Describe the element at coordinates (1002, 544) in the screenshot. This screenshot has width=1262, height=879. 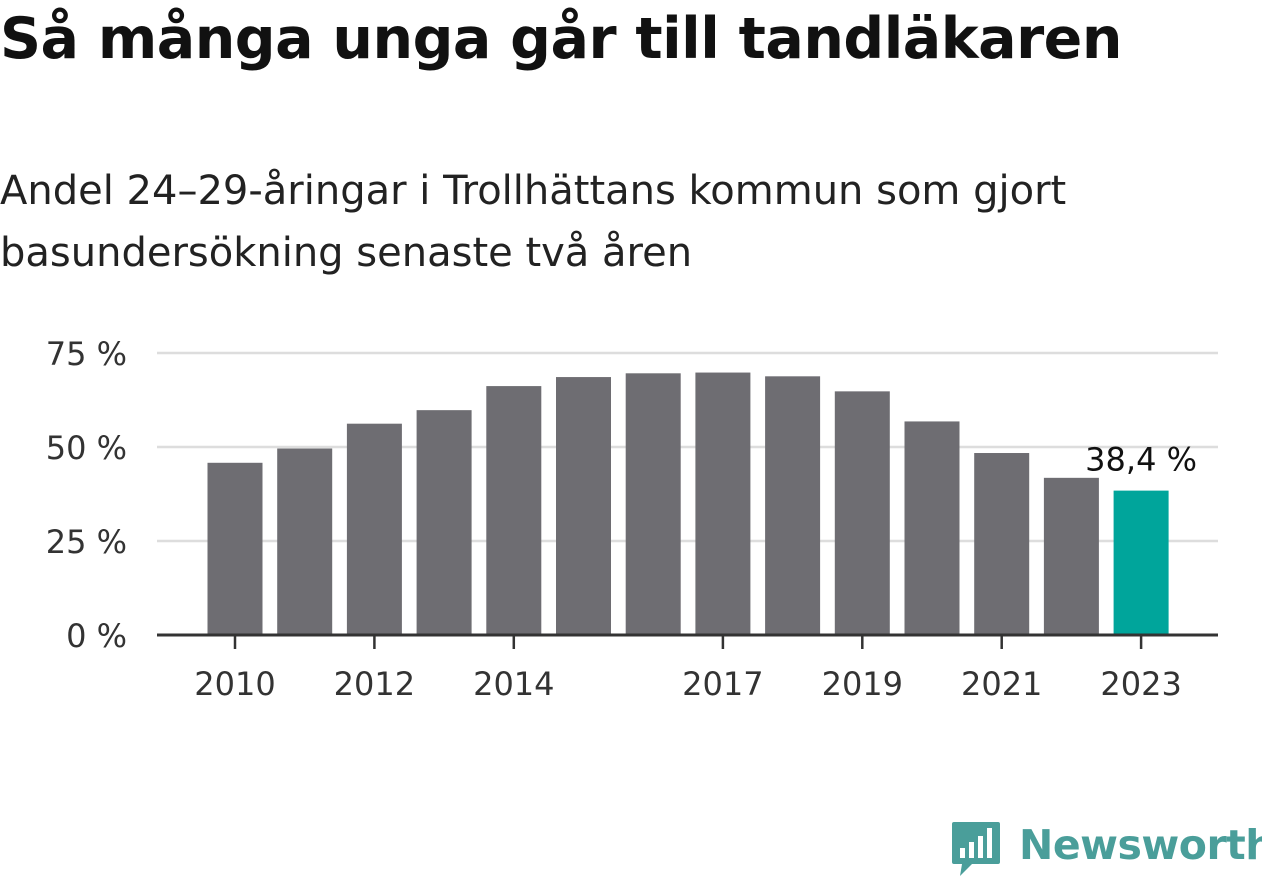
I see `bar-2021` at that location.